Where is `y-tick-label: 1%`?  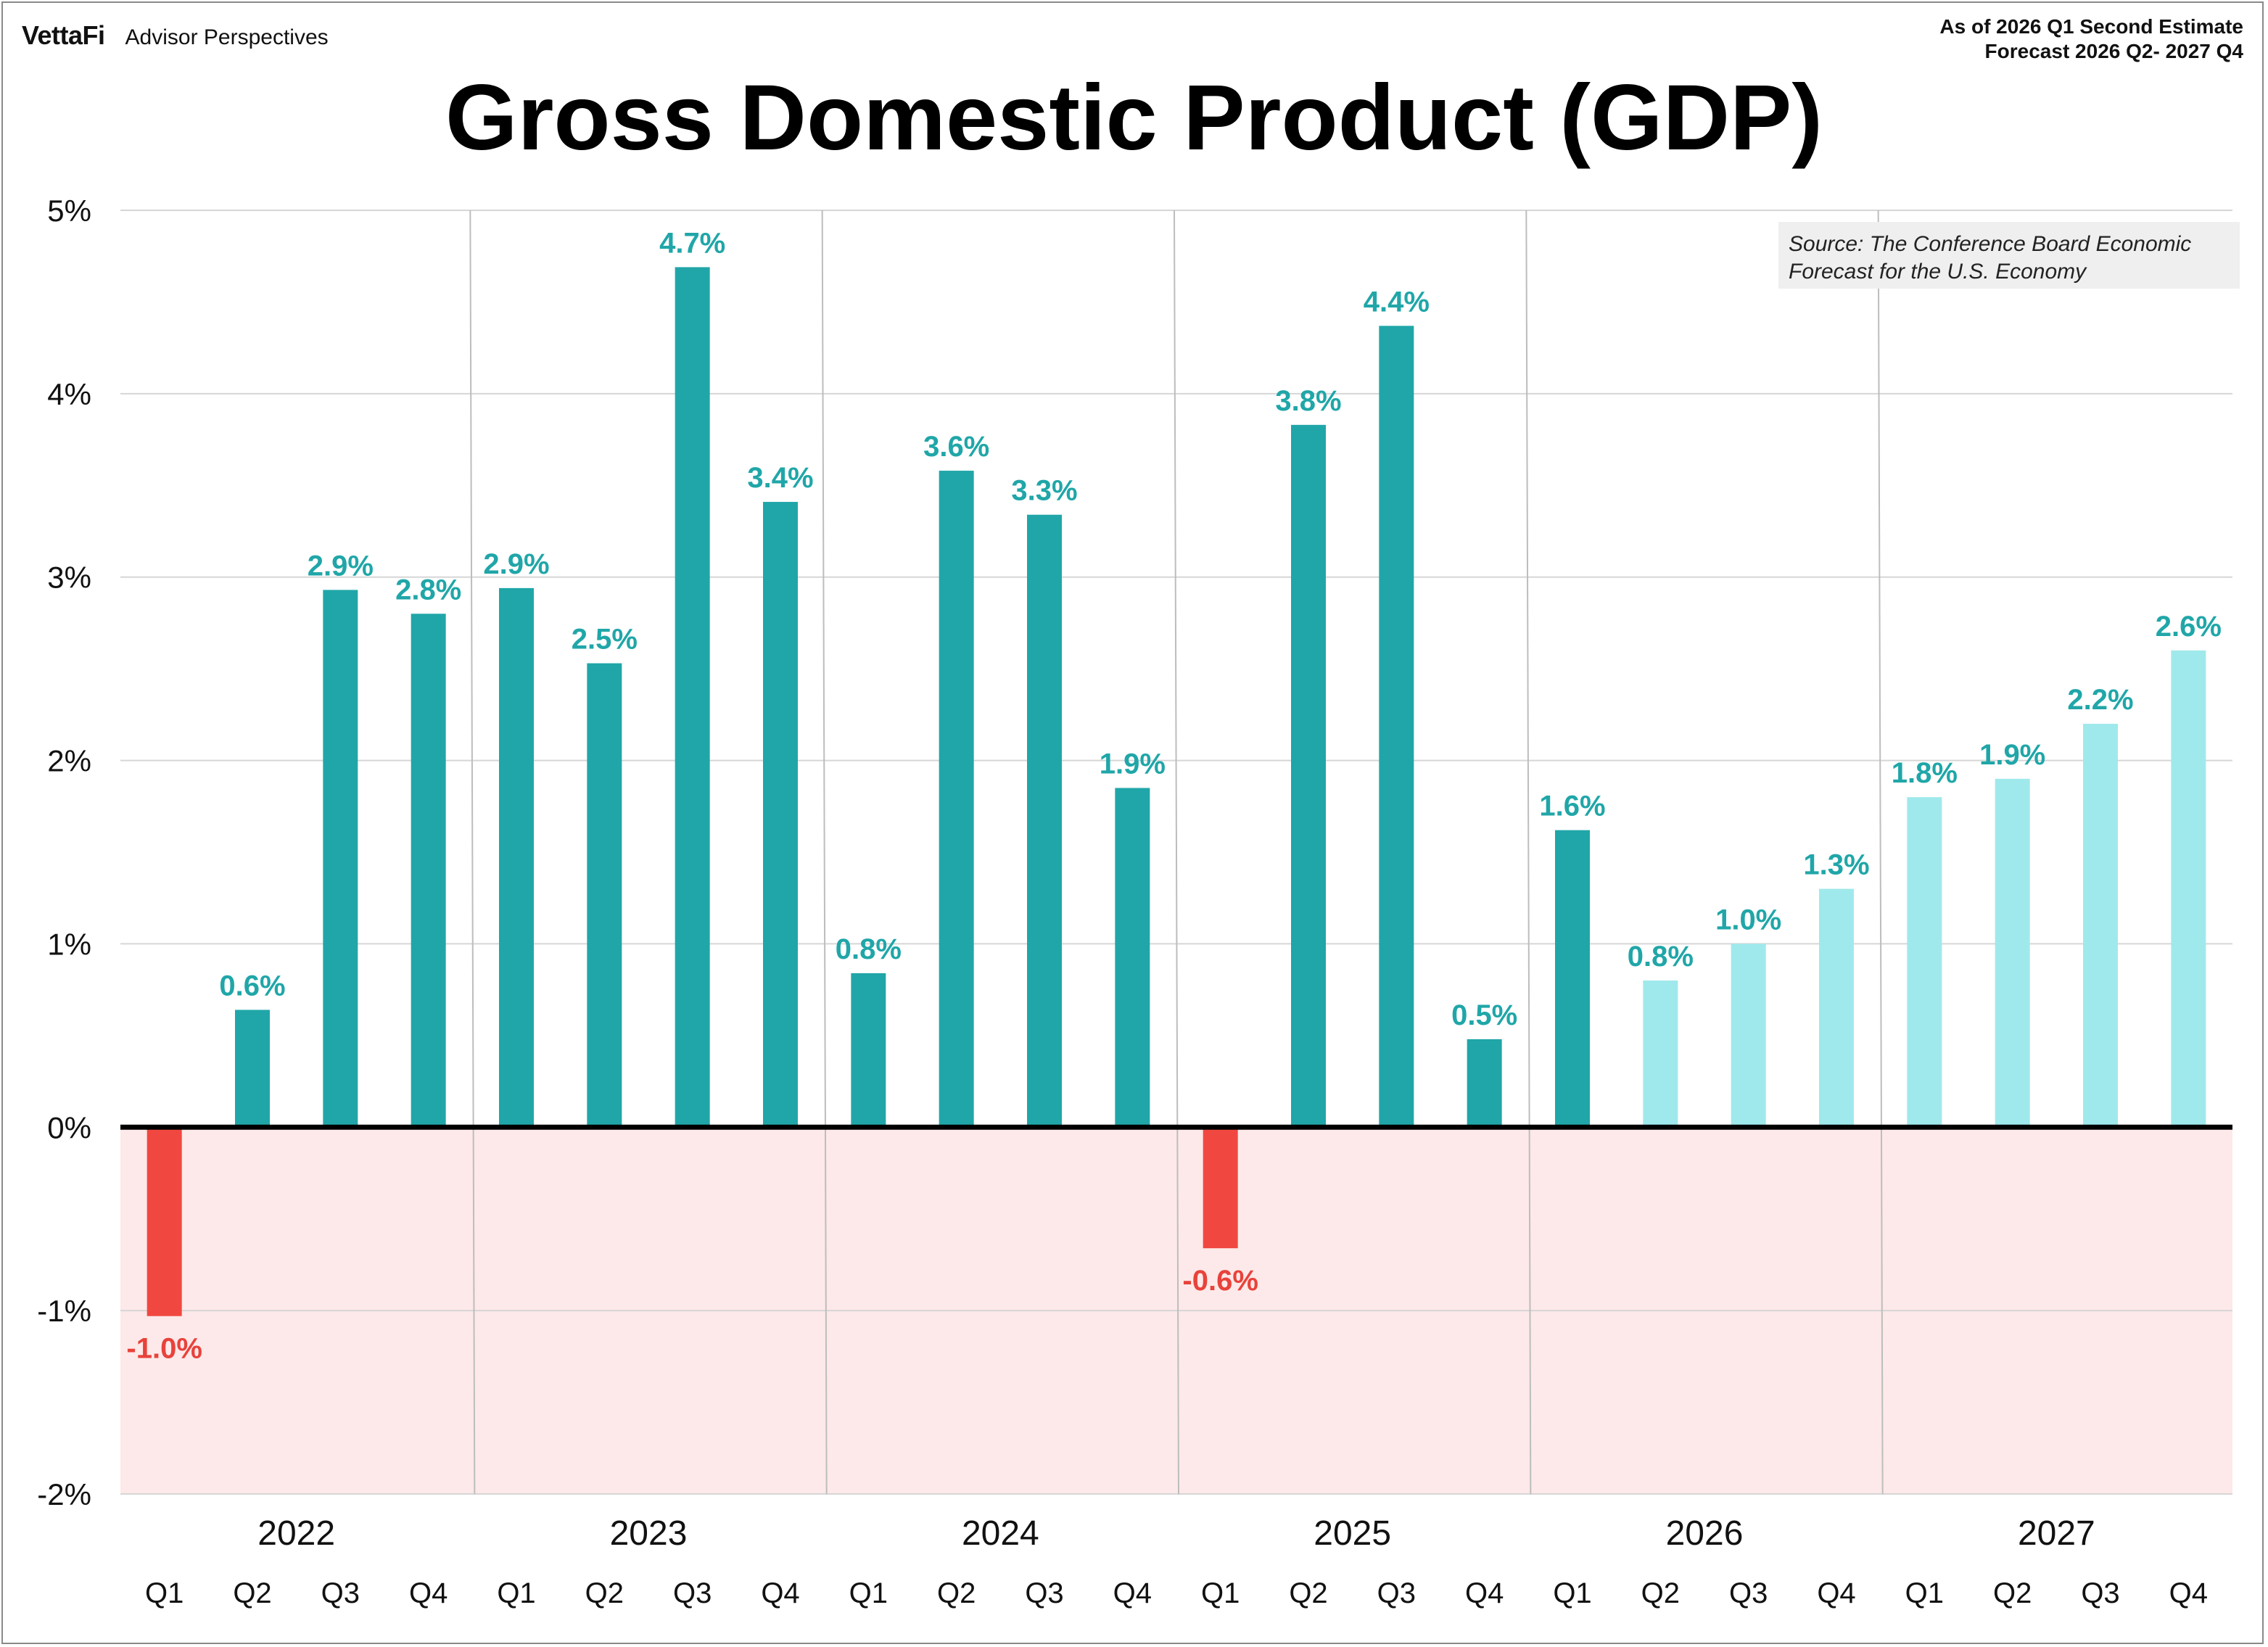 y-tick-label: 1% is located at coordinates (69, 944).